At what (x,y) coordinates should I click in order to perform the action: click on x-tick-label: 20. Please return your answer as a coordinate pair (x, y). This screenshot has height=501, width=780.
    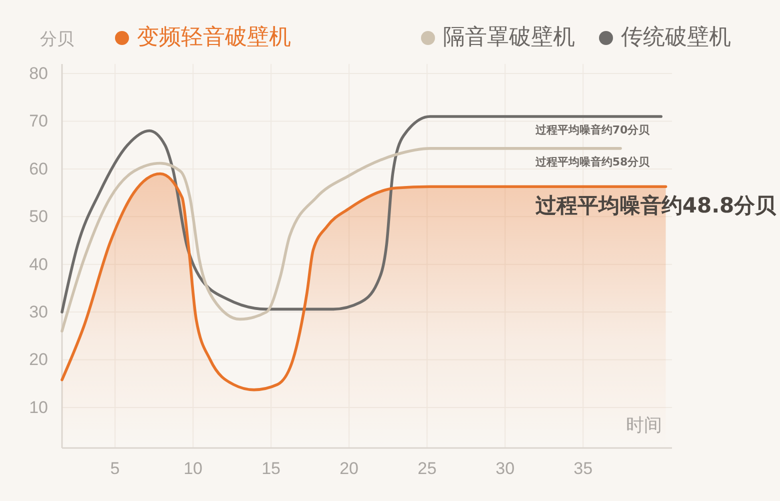
    Looking at the image, I should click on (349, 468).